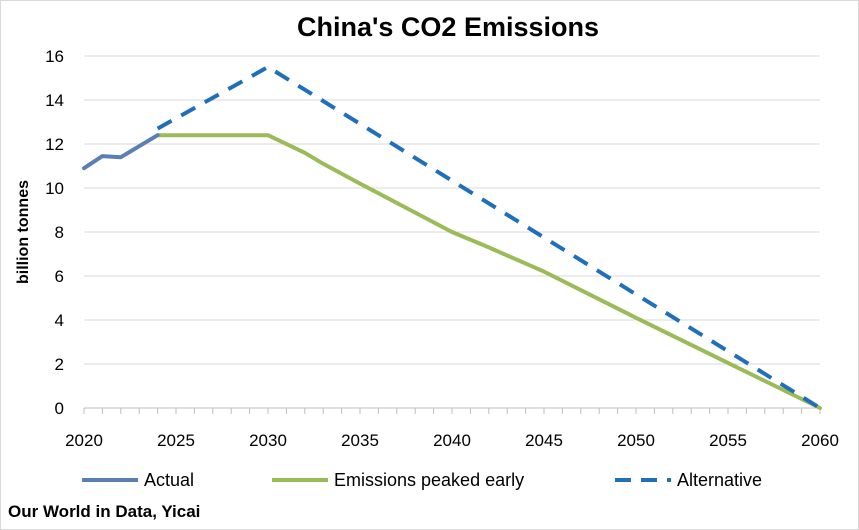 Image resolution: width=859 pixels, height=530 pixels. What do you see at coordinates (820, 440) in the screenshot?
I see `x-tick-label-2060: 2060` at bounding box center [820, 440].